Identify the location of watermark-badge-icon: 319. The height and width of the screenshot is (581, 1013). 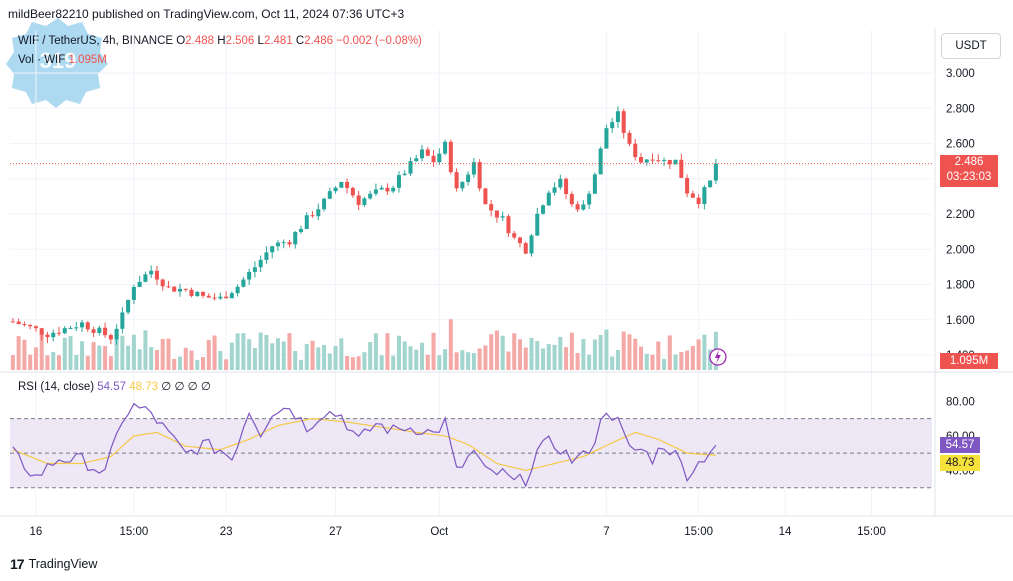
(57, 63).